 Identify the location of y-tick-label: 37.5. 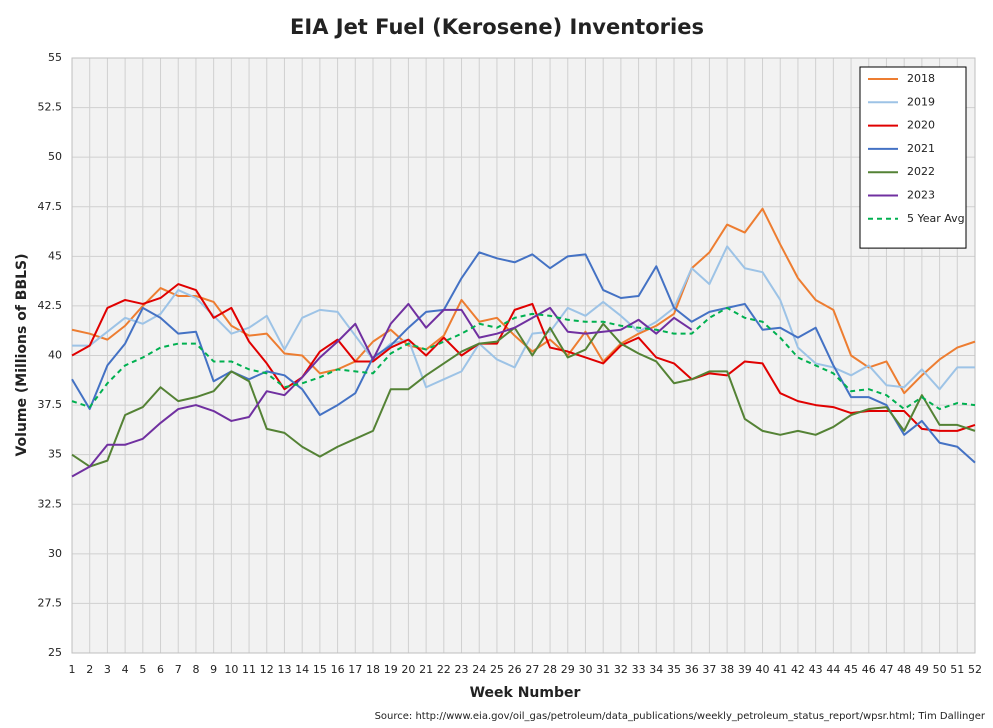
(50, 404).